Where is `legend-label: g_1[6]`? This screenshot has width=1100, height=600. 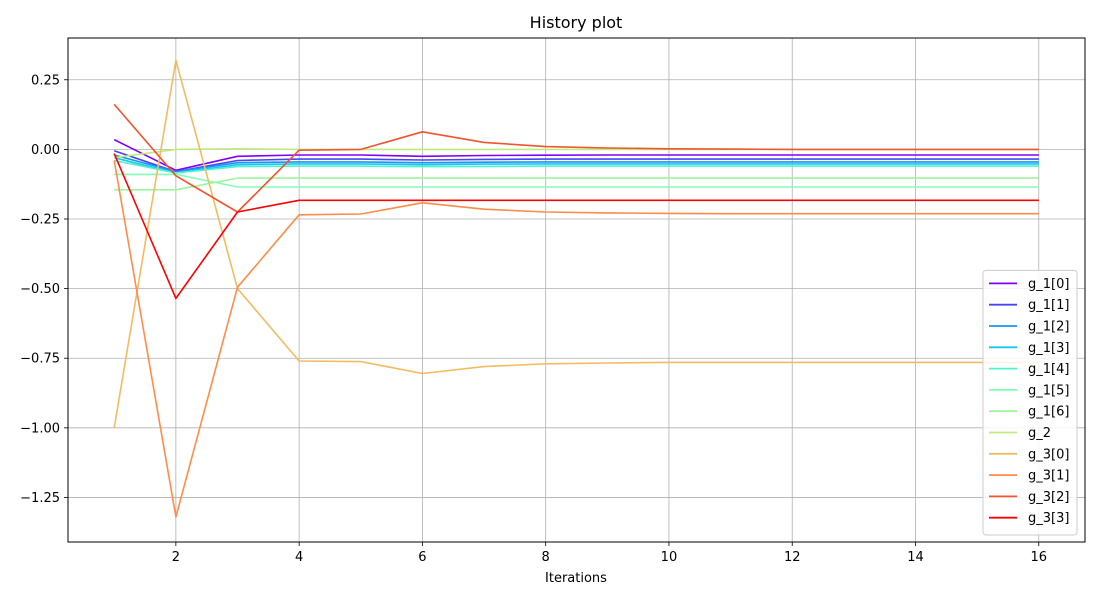 legend-label: g_1[6] is located at coordinates (1048, 412).